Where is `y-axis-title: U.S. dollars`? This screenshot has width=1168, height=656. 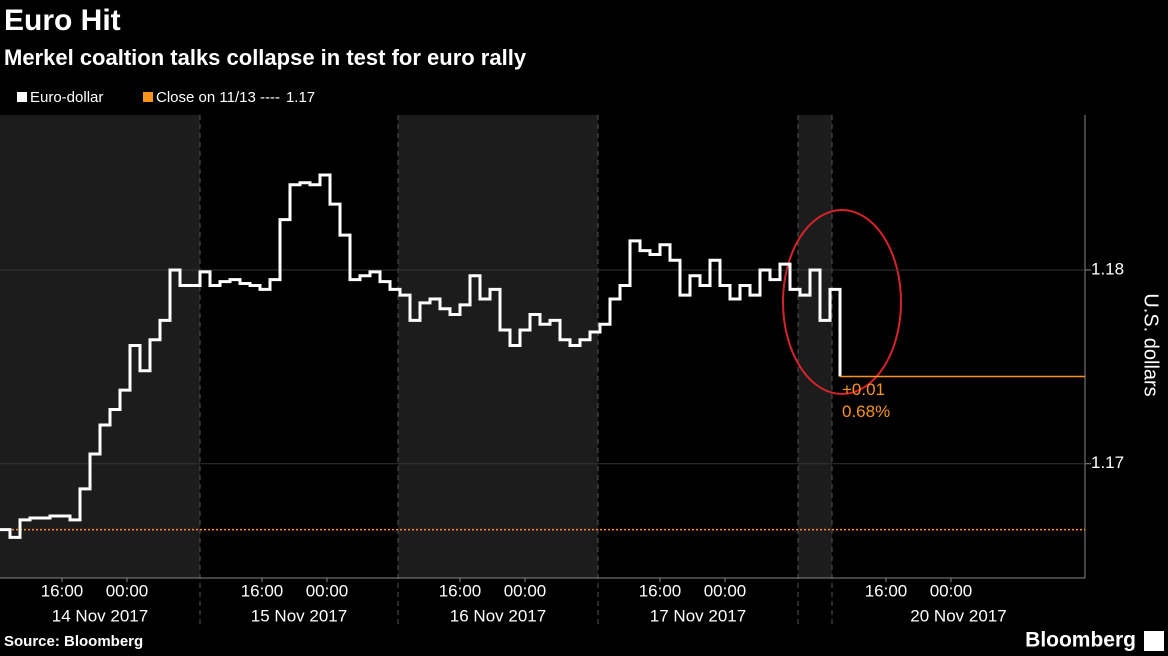 y-axis-title: U.S. dollars is located at coordinates (1151, 344).